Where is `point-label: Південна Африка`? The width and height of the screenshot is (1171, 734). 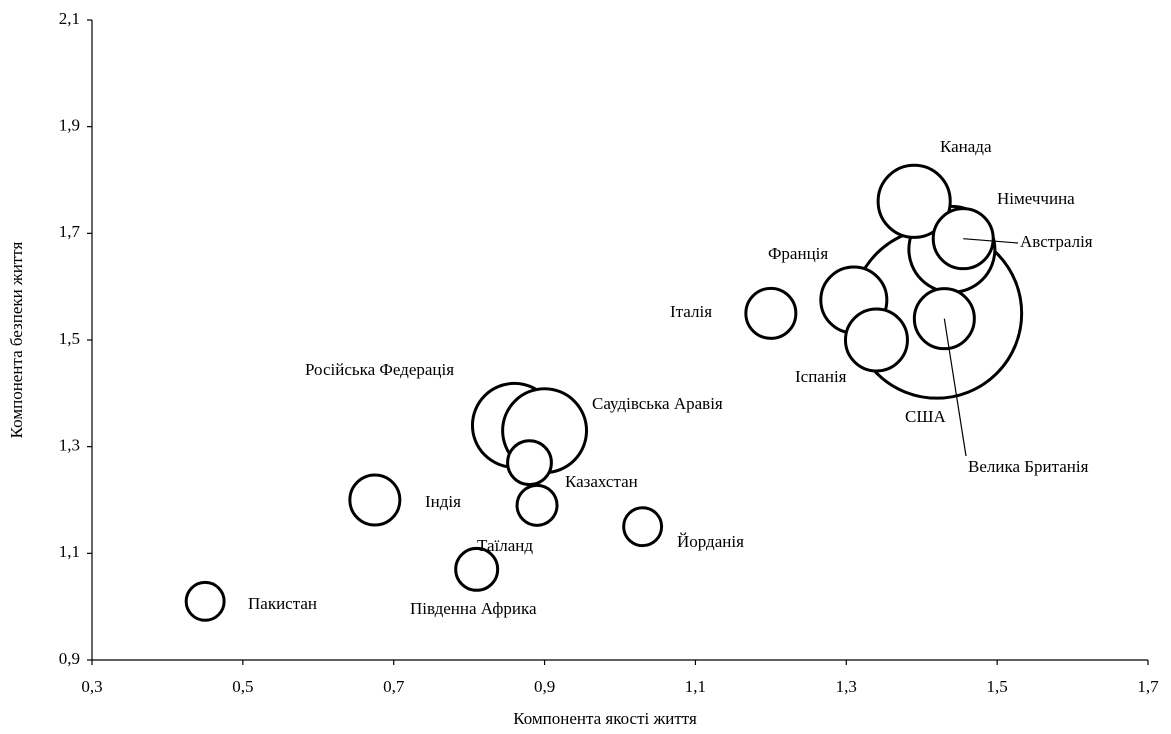
point-label: Південна Африка is located at coordinates (473, 608).